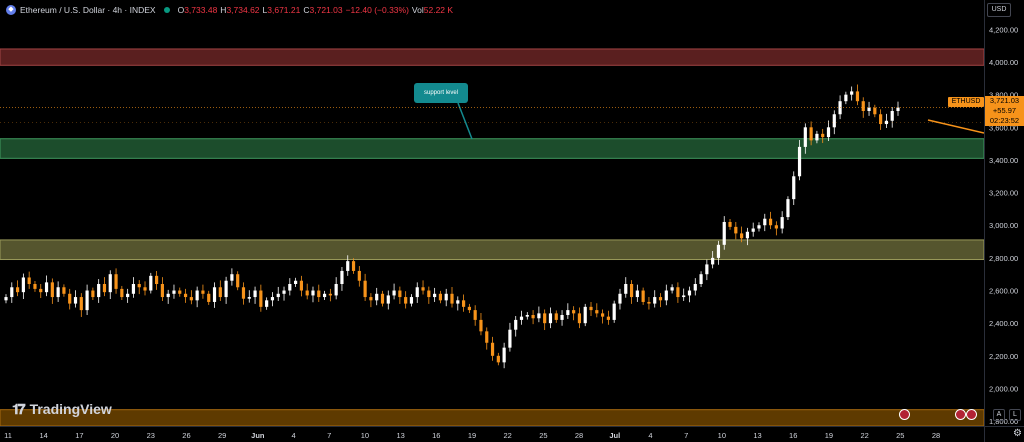  Describe the element at coordinates (115, 435) in the screenshot. I see `time-tick-label: 20` at that location.